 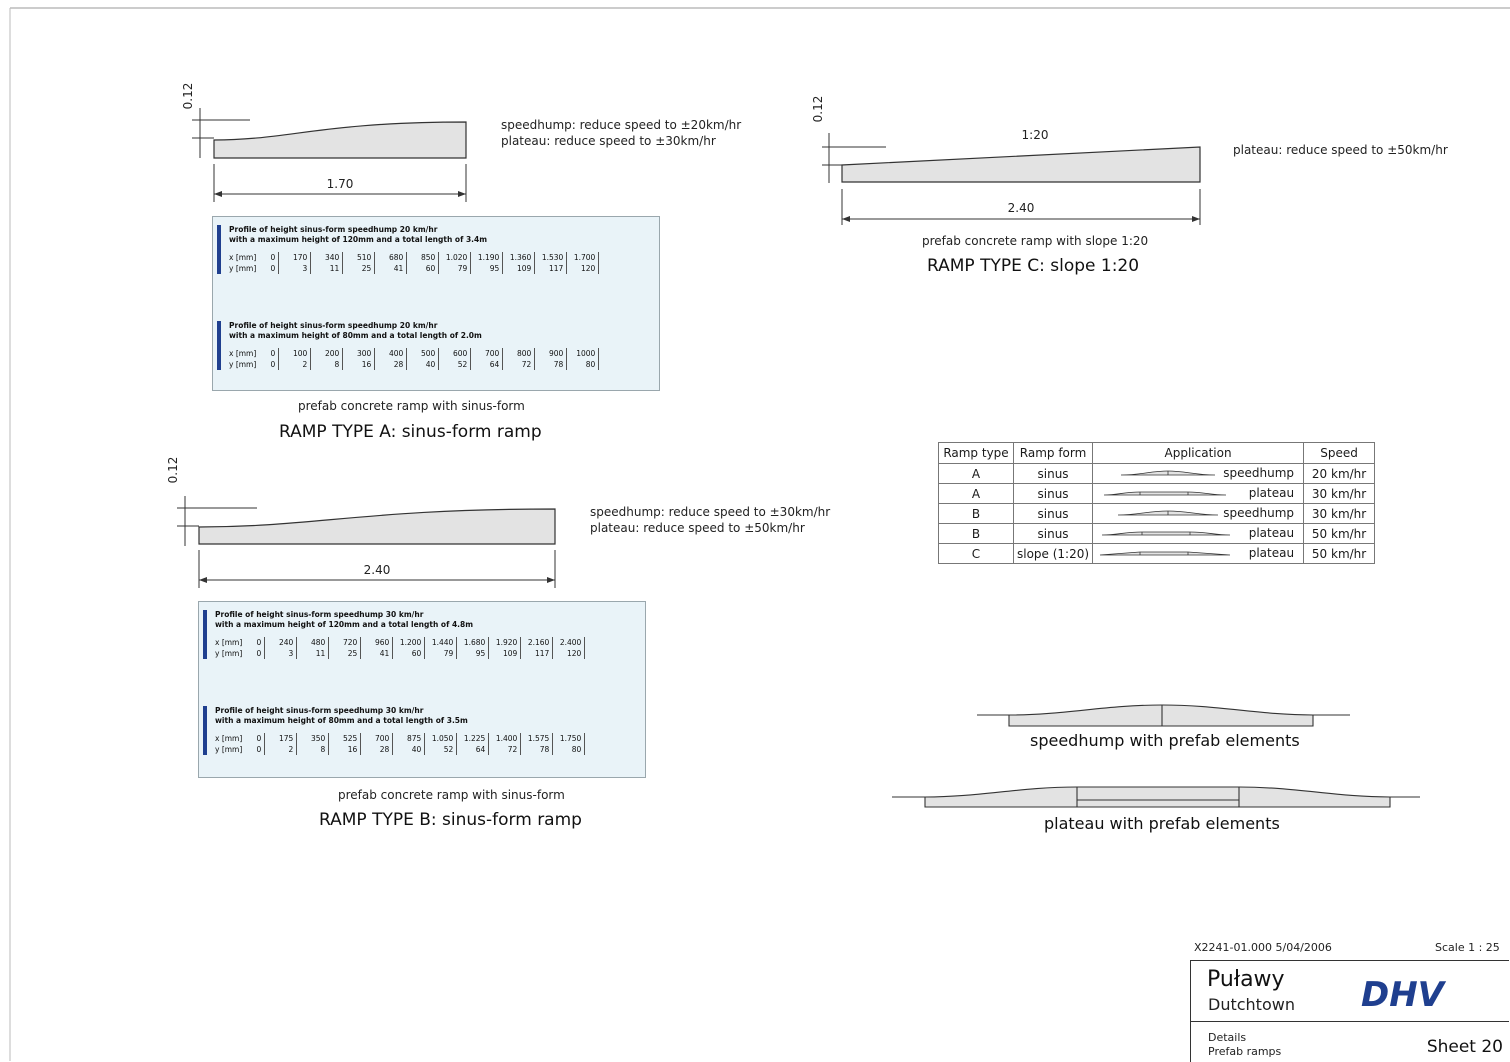 What do you see at coordinates (313, 738) in the screenshot?
I see `x-cell: 350` at bounding box center [313, 738].